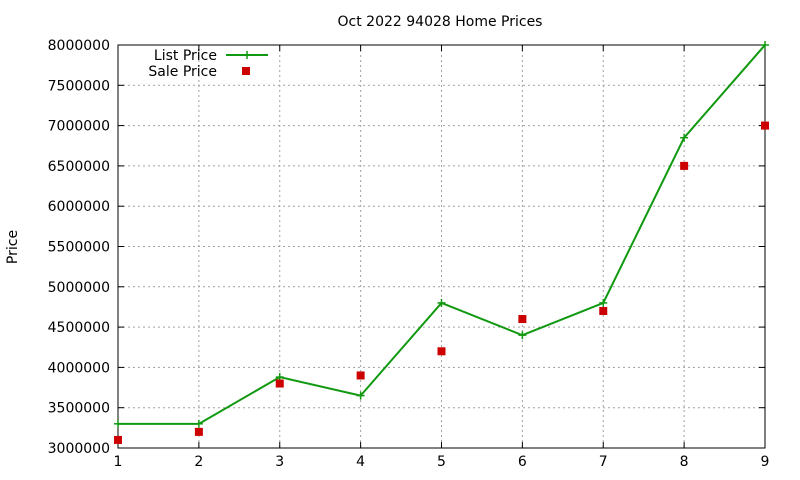 Image resolution: width=800 pixels, height=480 pixels. What do you see at coordinates (246, 71) in the screenshot?
I see `legend-square-swatch` at bounding box center [246, 71].